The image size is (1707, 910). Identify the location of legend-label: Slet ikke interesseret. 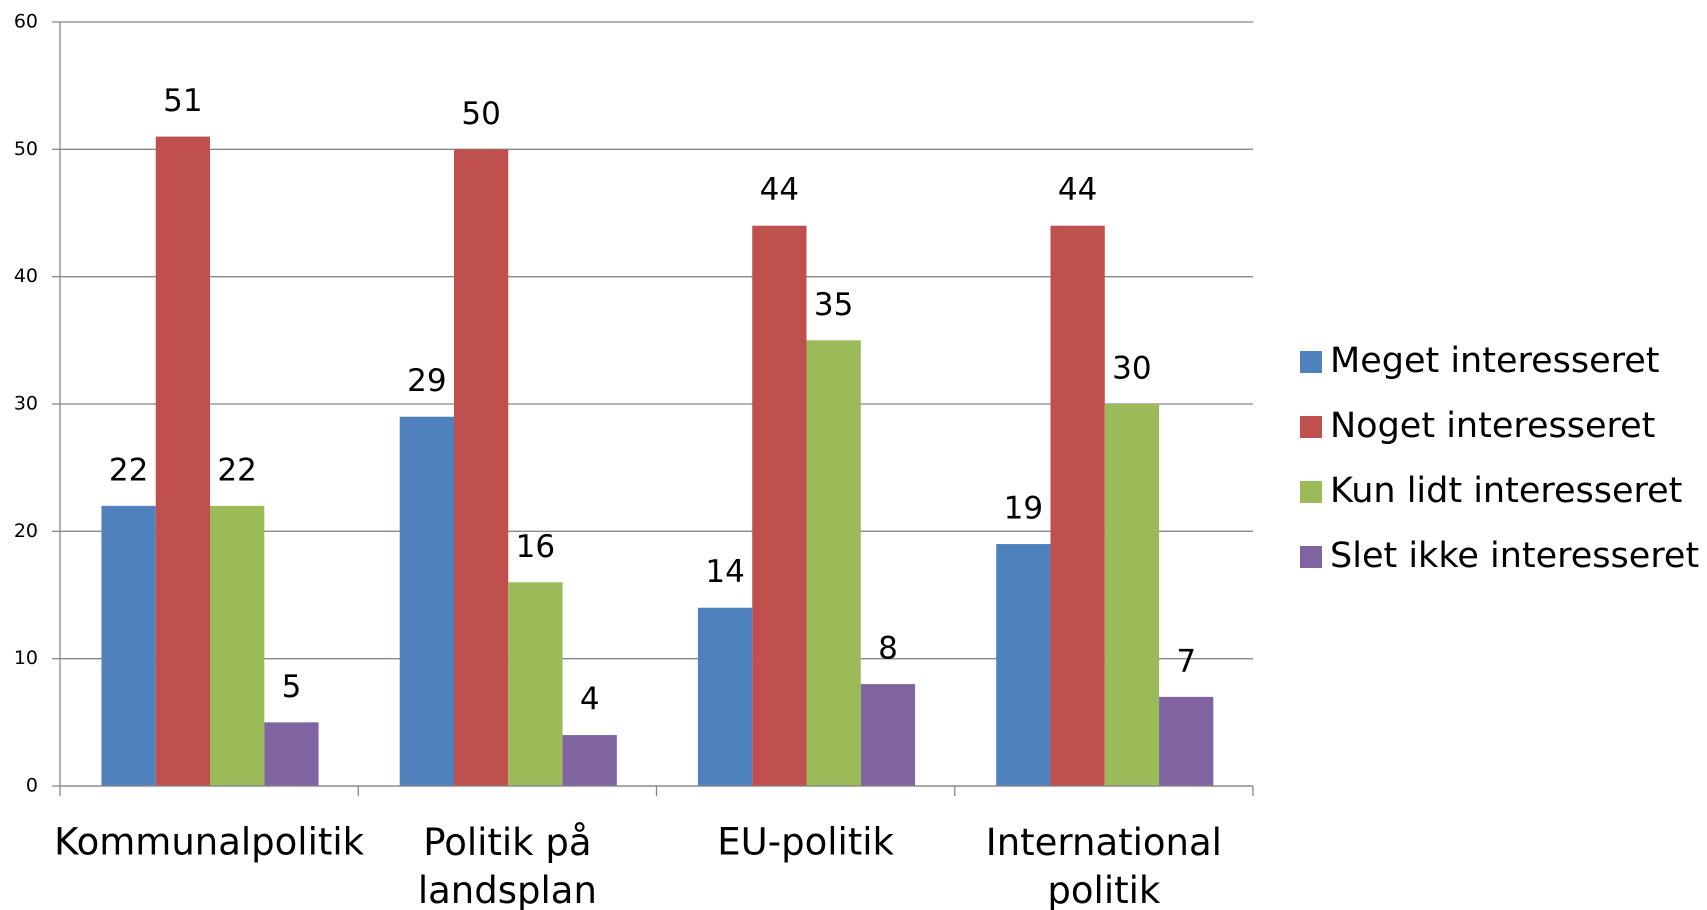
(1514, 556).